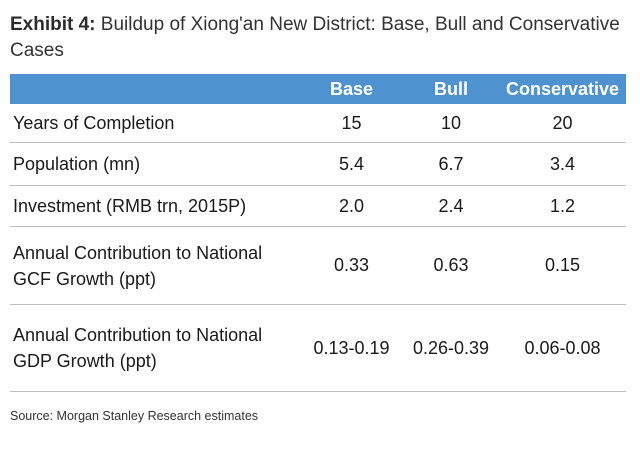 The width and height of the screenshot is (640, 458). I want to click on column-header-conservative: Conservative, so click(562, 89).